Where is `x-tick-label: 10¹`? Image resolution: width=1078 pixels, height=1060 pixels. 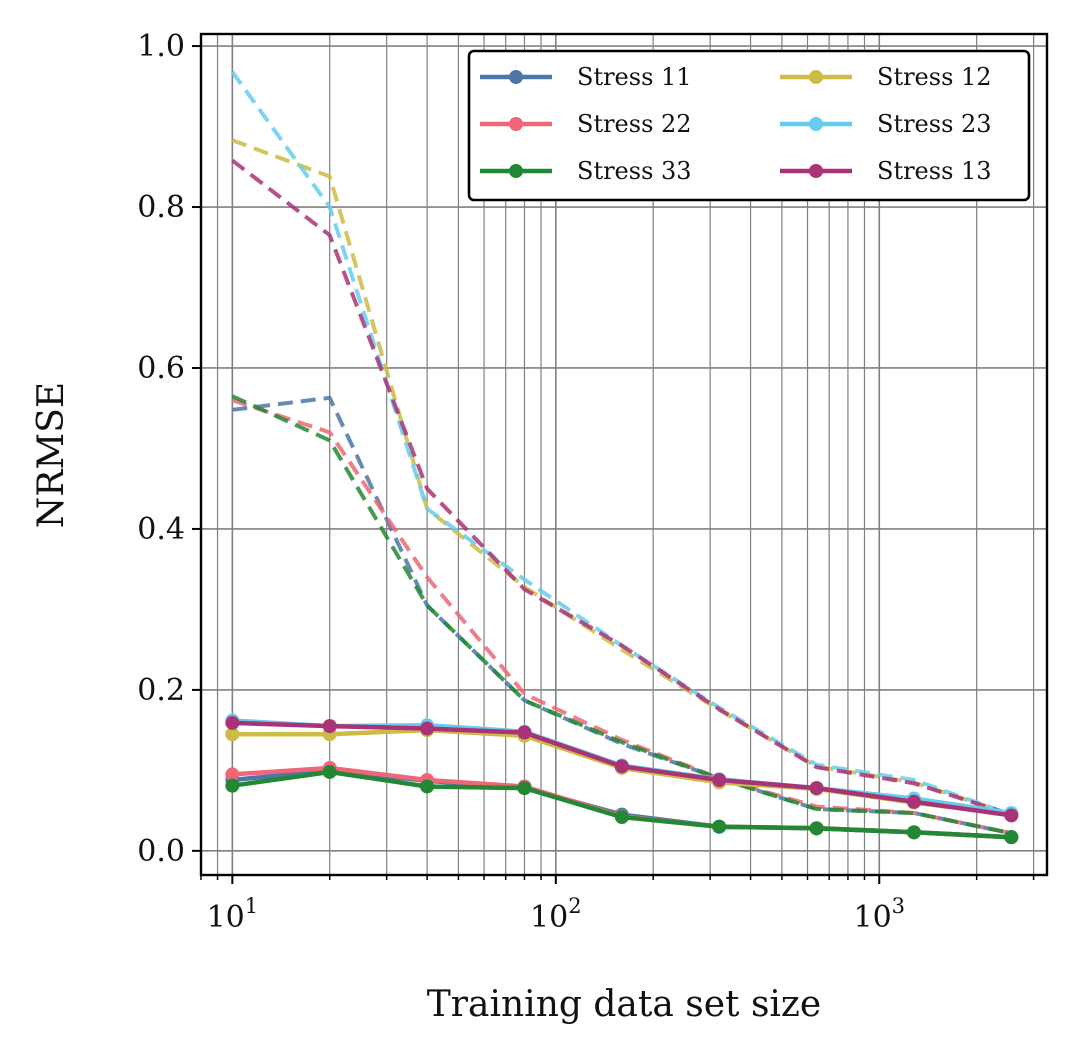 x-tick-label: 10¹ is located at coordinates (233, 914).